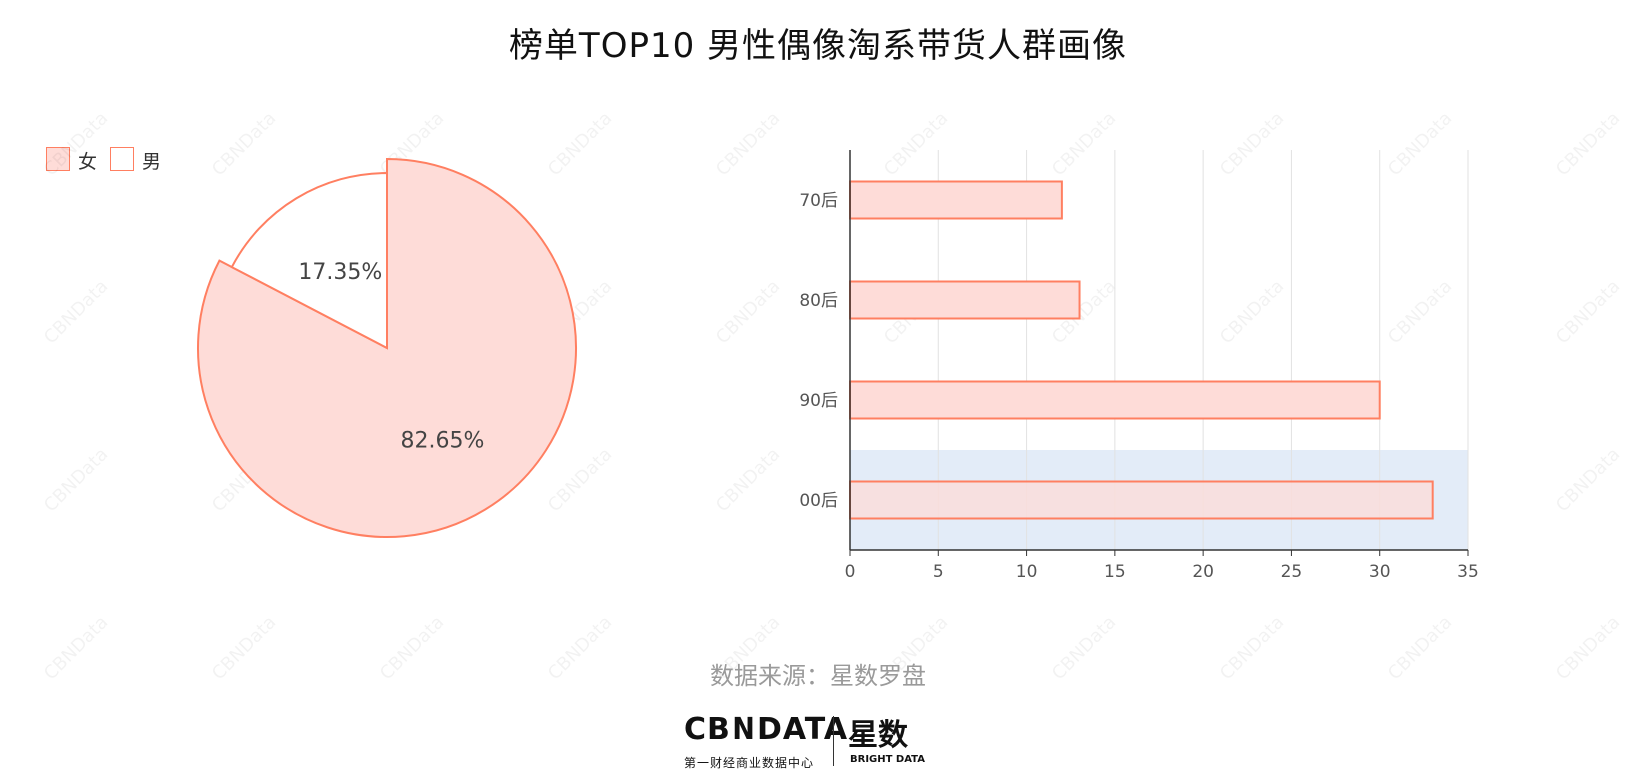  I want to click on bar-00后, so click(1141, 500).